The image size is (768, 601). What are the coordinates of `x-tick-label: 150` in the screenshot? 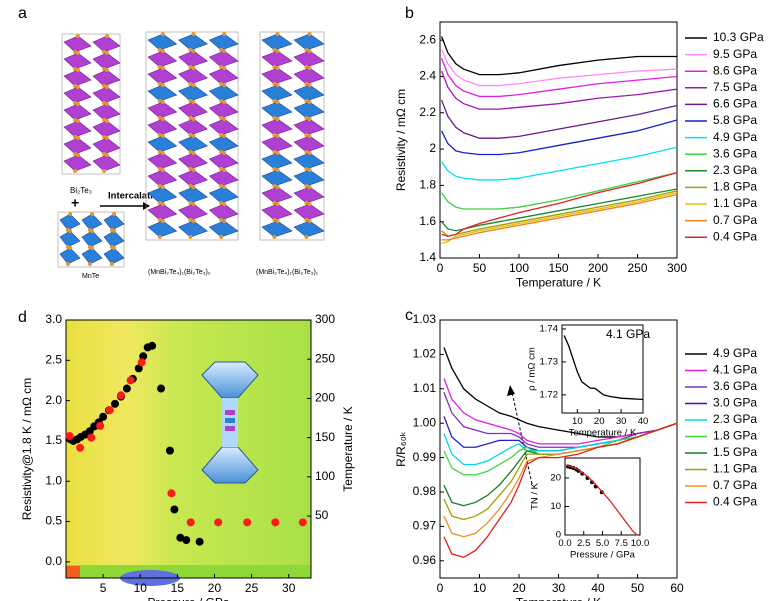 It's located at (558, 268).